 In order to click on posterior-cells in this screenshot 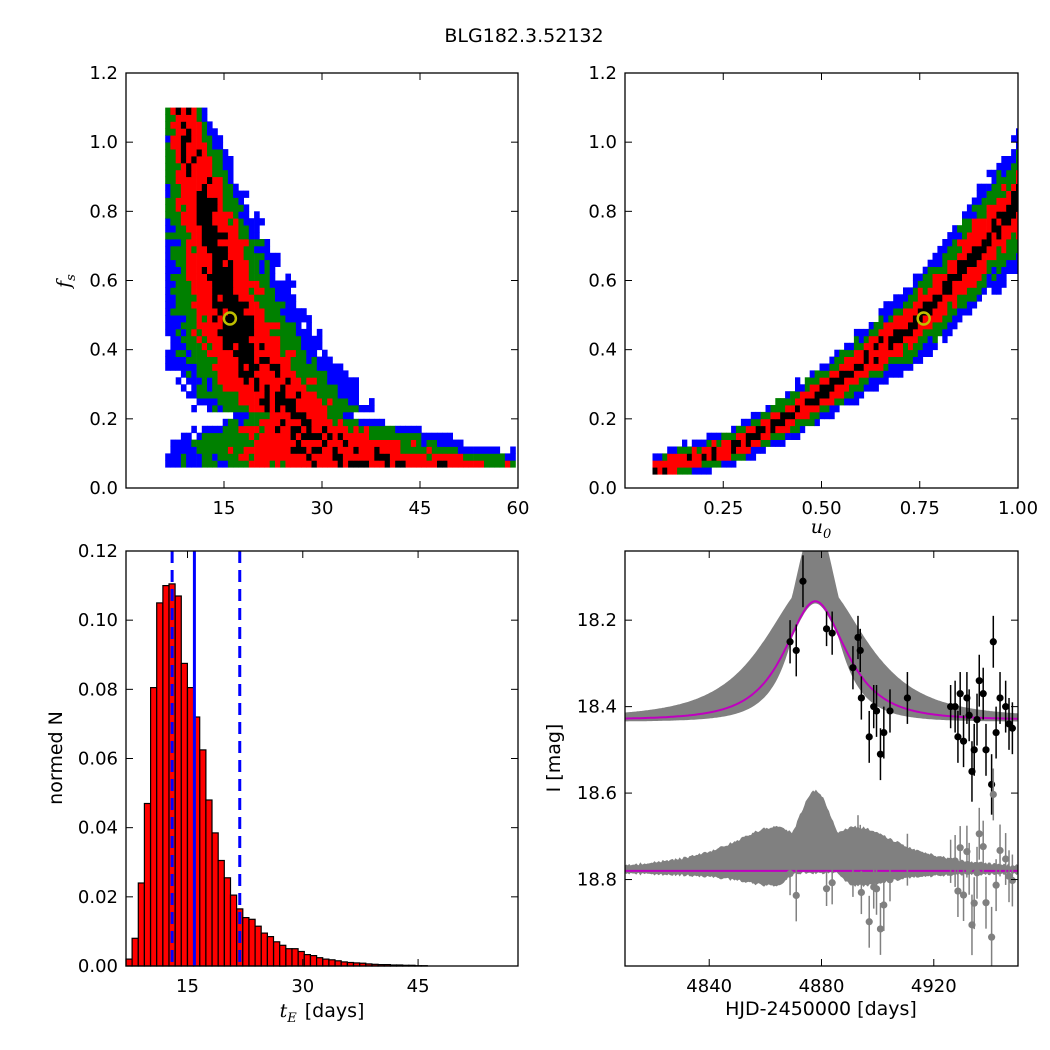, I will do `click(835, 301)`.